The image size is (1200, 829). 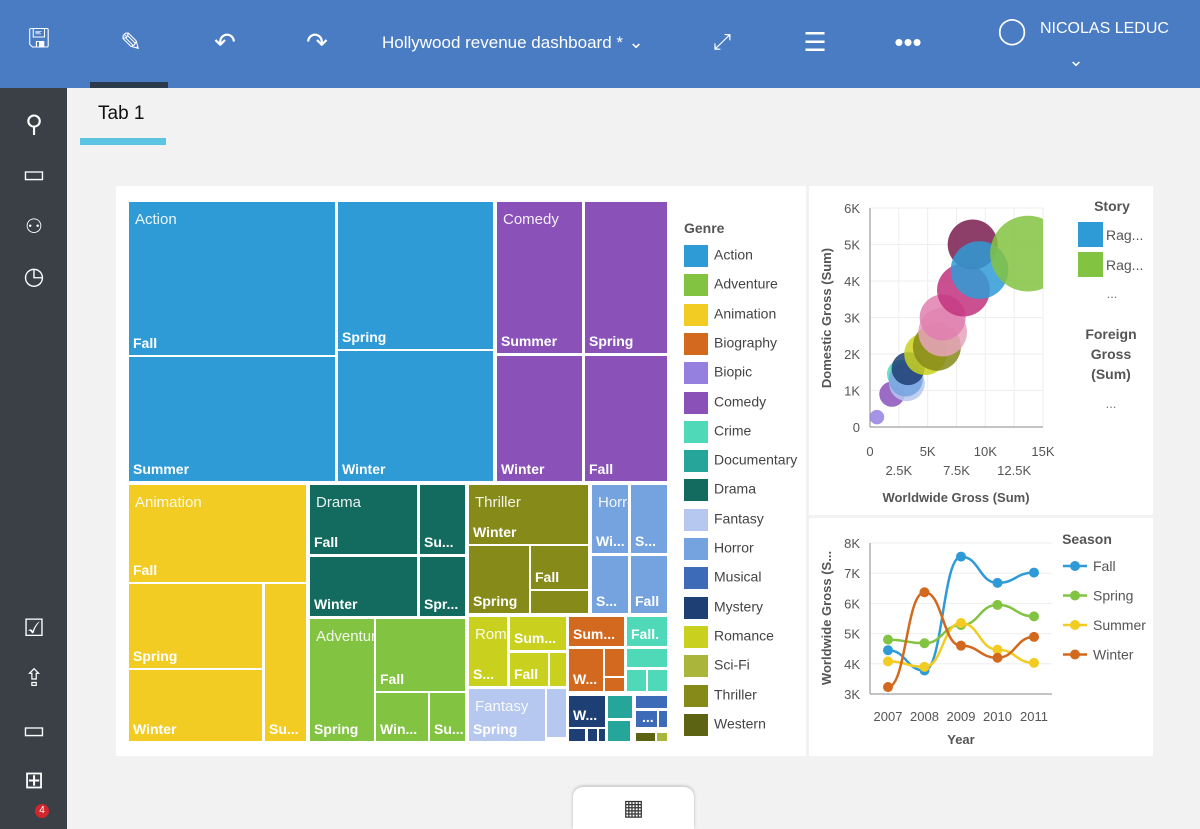 What do you see at coordinates (720, 490) in the screenshot?
I see `legend-item: Drama` at bounding box center [720, 490].